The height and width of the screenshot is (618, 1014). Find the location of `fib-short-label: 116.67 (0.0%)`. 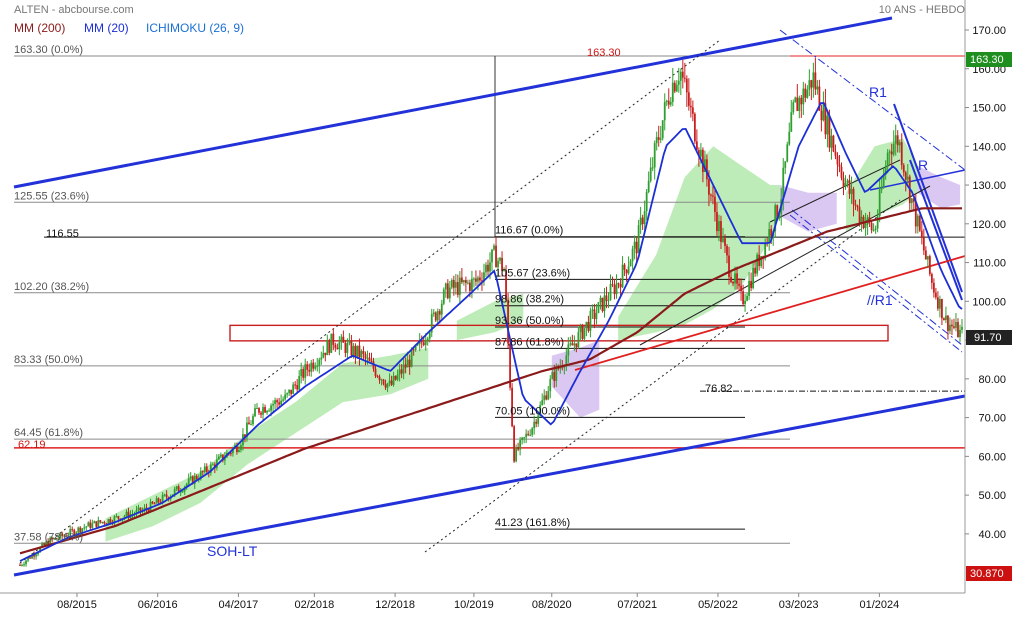

fib-short-label: 116.67 (0.0%) is located at coordinates (529, 231).